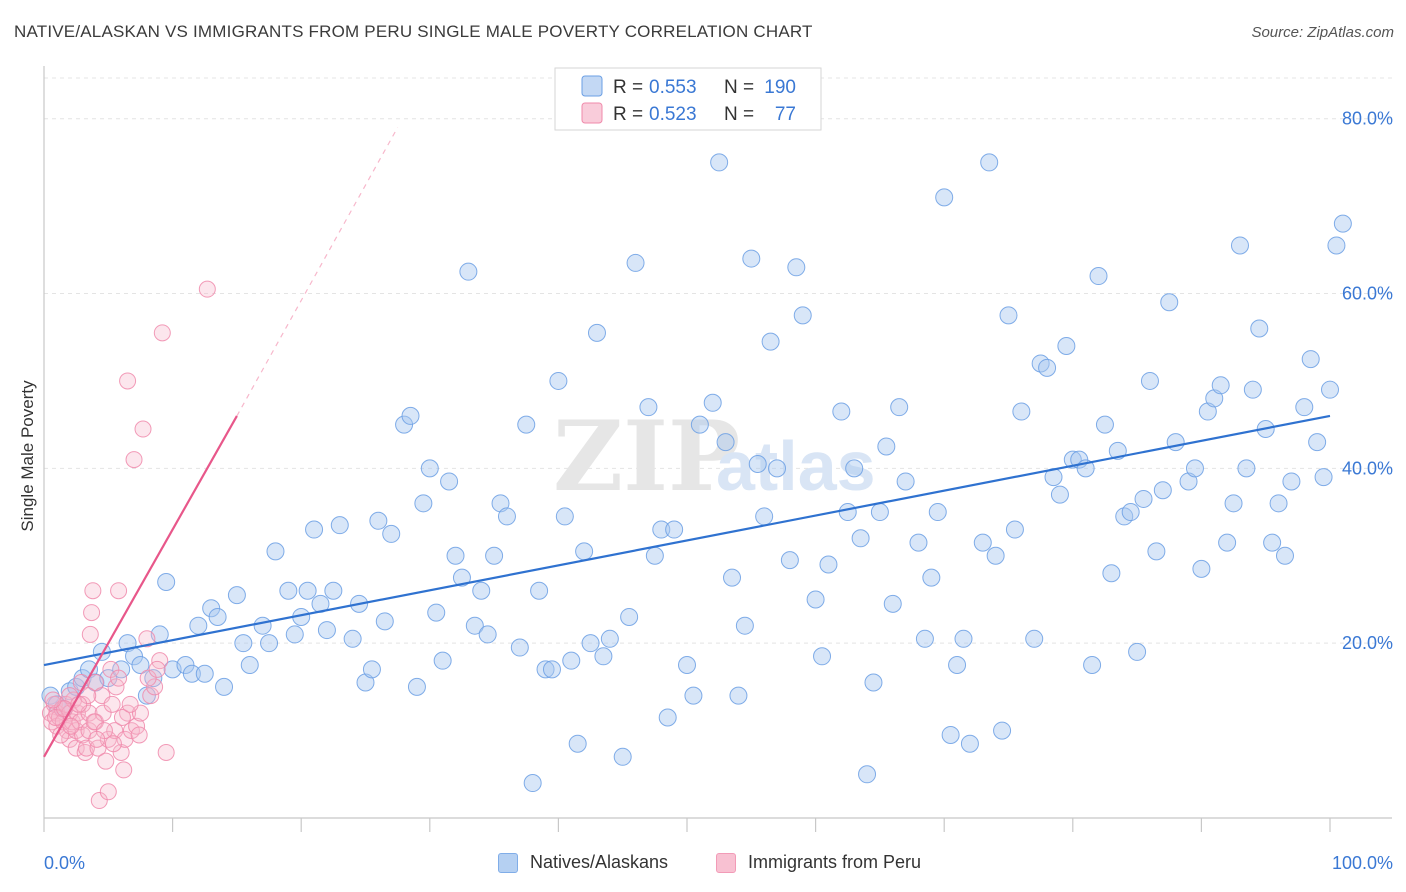  What do you see at coordinates (796, 466) in the screenshot?
I see `watermark-atlas: atlas` at bounding box center [796, 466].